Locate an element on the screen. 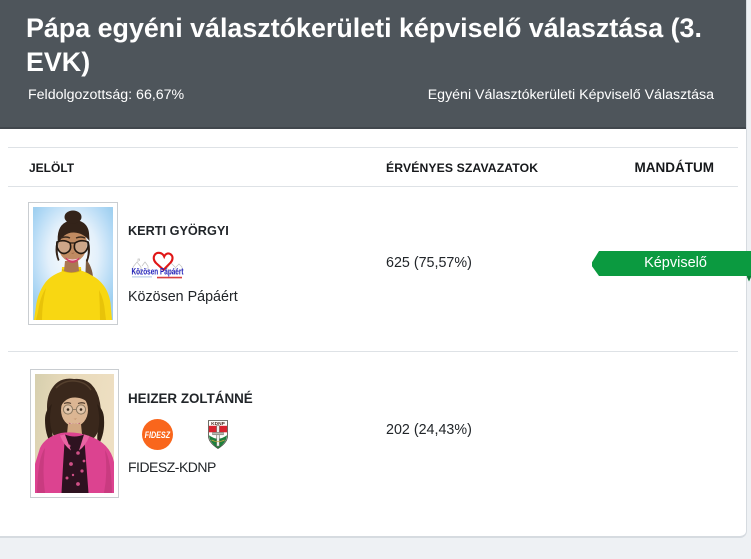 This screenshot has width=751, height=559. svg-text: KDNP is located at coordinates (219, 423).